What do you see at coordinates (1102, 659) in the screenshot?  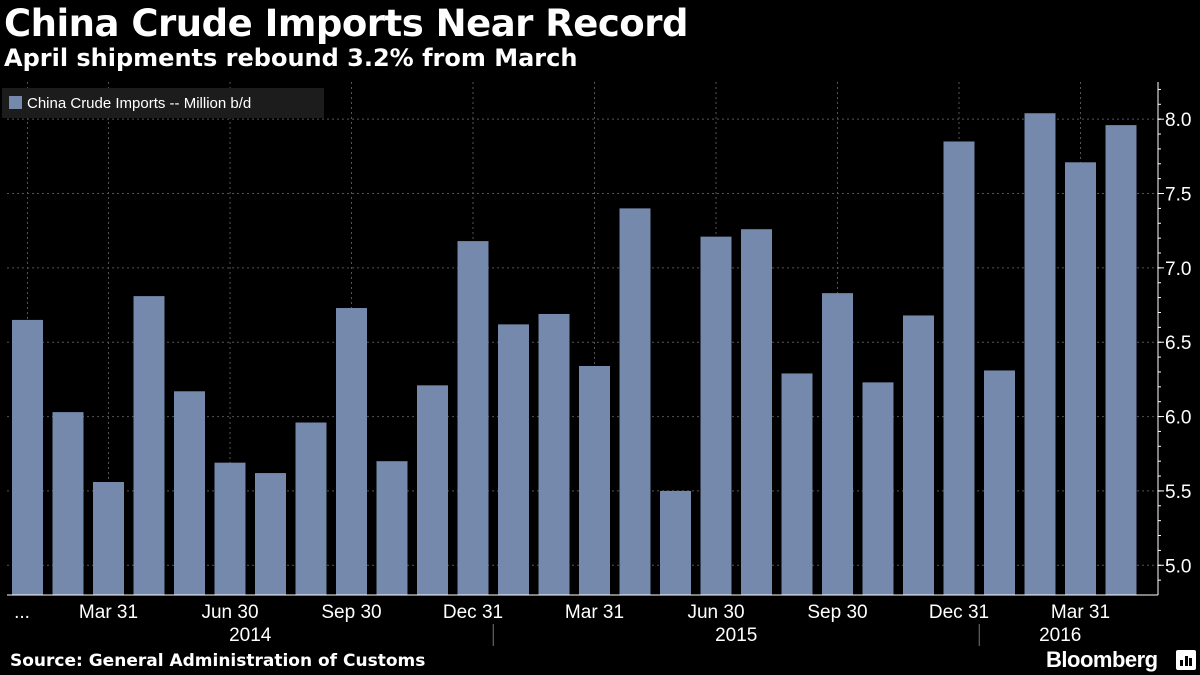 I see `bloomberg-logo: Bloomberg` at bounding box center [1102, 659].